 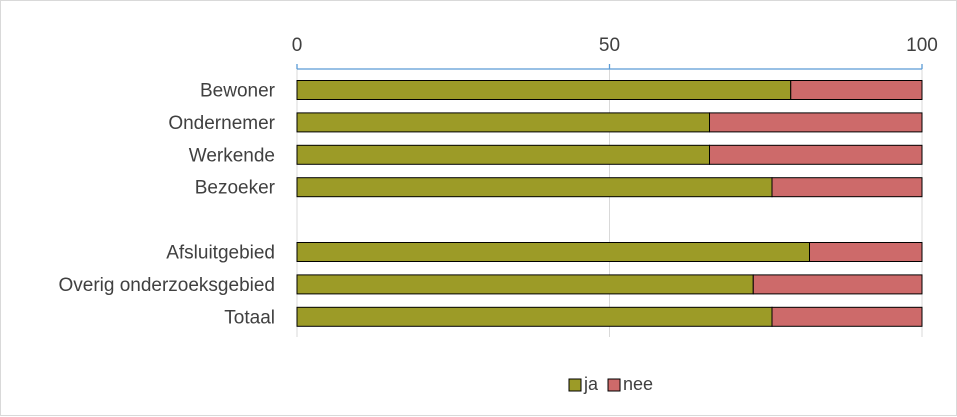 I want to click on x-tick-label-100: 100, so click(x=922, y=45).